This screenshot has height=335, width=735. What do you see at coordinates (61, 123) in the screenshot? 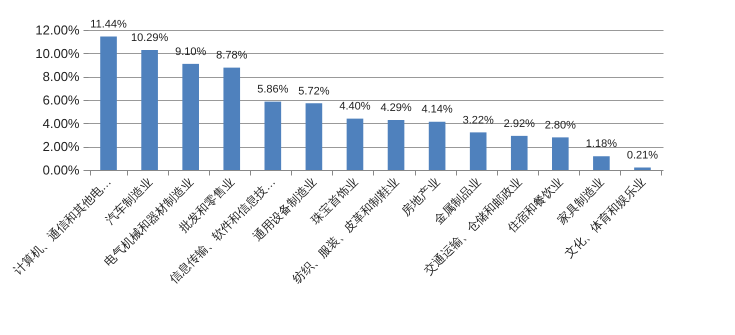
I see `y-tick-label: 4.00%` at bounding box center [61, 123].